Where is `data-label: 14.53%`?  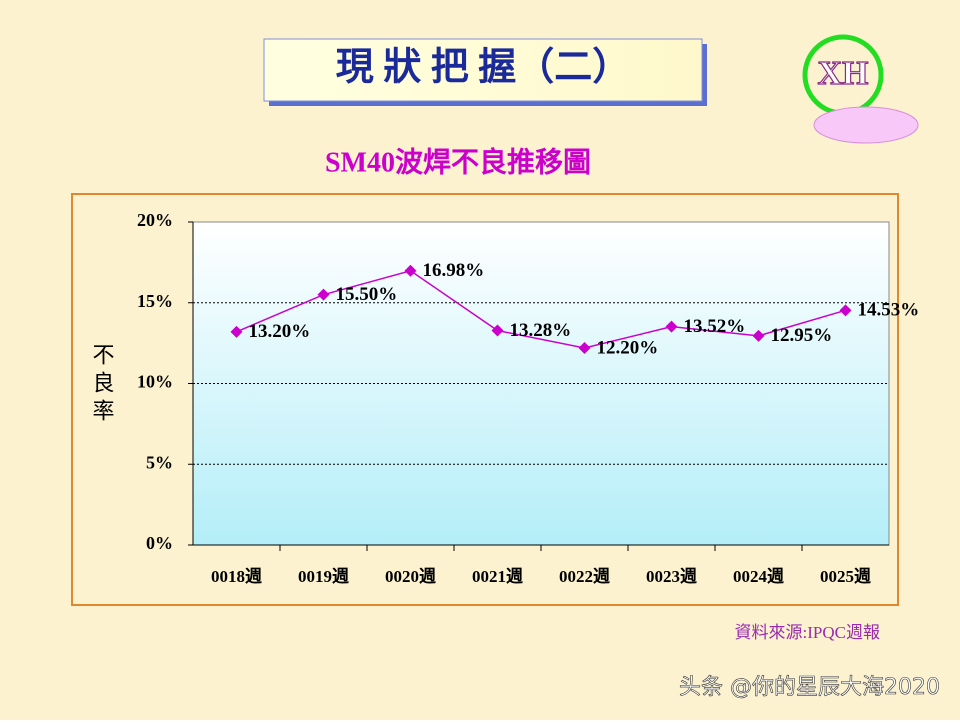
data-label: 14.53% is located at coordinates (889, 310).